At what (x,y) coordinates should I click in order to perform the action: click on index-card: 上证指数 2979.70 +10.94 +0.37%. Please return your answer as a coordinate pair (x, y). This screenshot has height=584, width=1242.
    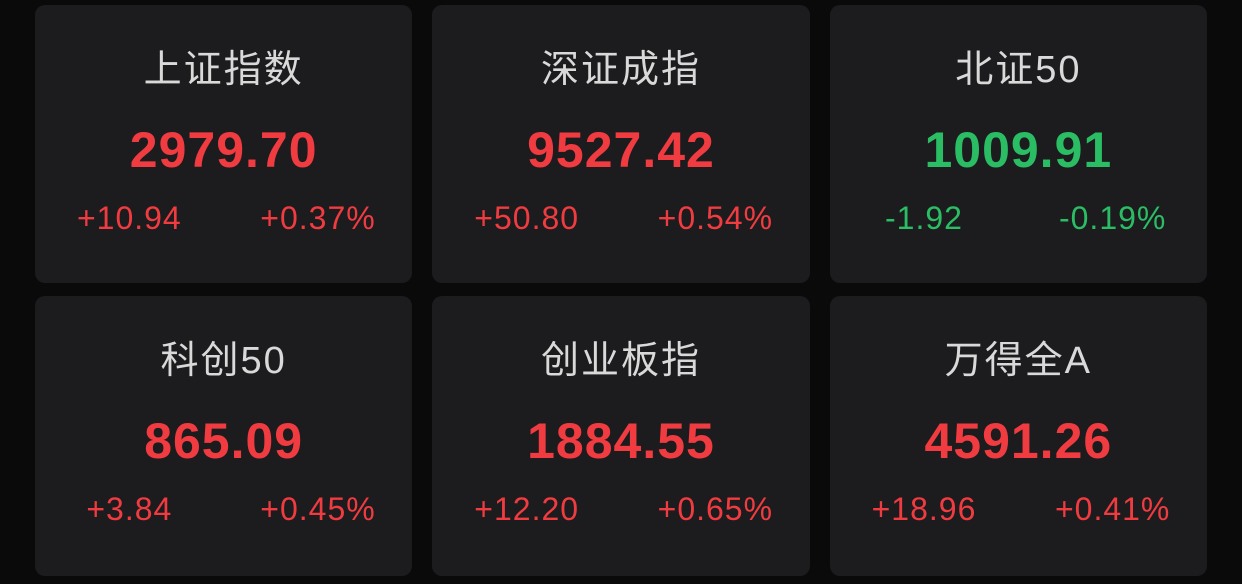
    Looking at the image, I should click on (224, 144).